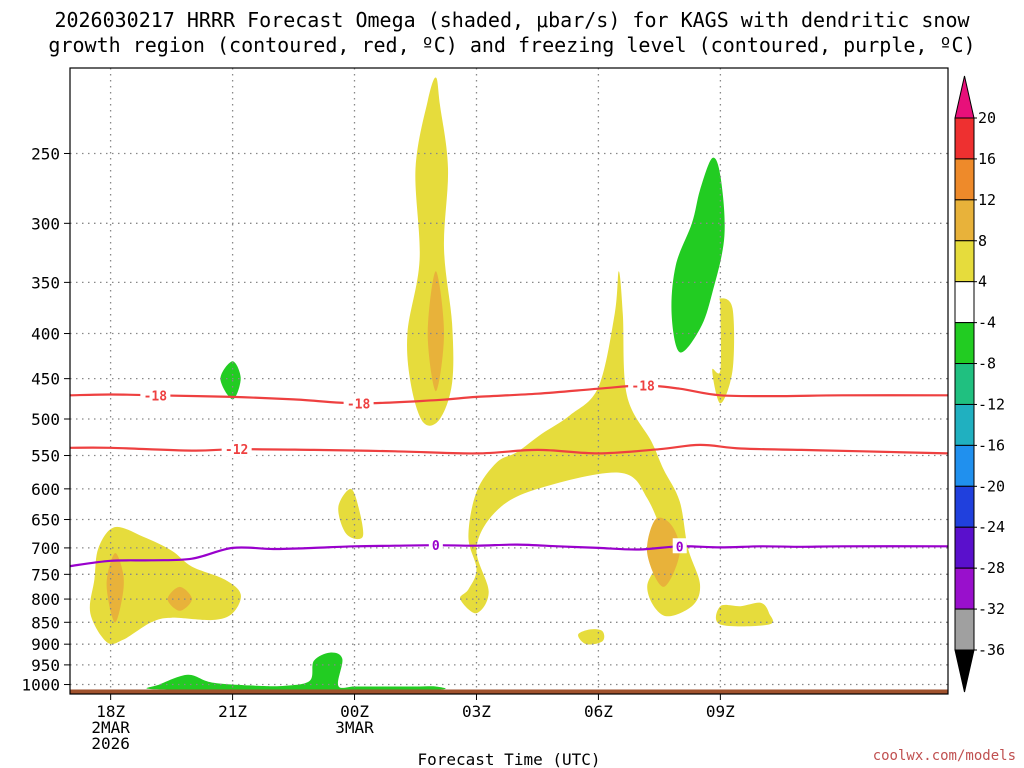  I want to click on dendritic-contour-minus18-label-1: -18, so click(359, 404).